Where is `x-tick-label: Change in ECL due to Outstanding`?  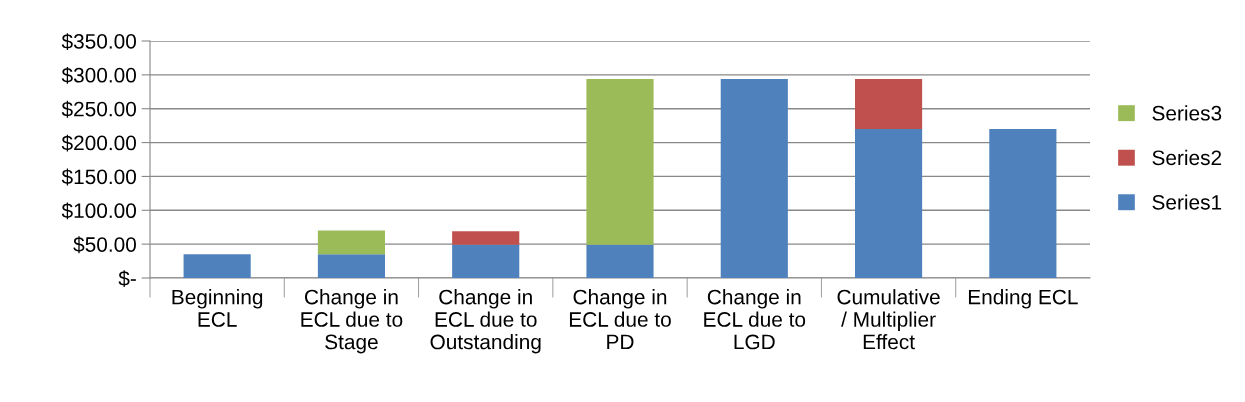
x-tick-label: Change in ECL due to Outstanding is located at coordinates (485, 321).